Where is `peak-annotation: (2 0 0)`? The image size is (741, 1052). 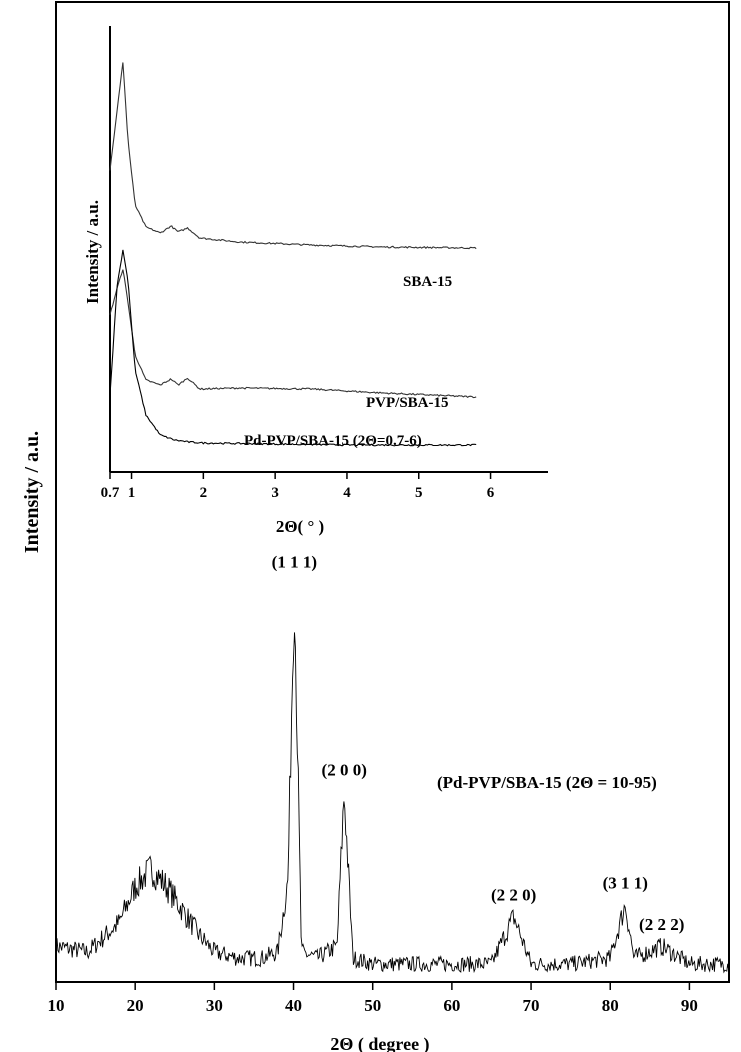 peak-annotation: (2 0 0) is located at coordinates (344, 770).